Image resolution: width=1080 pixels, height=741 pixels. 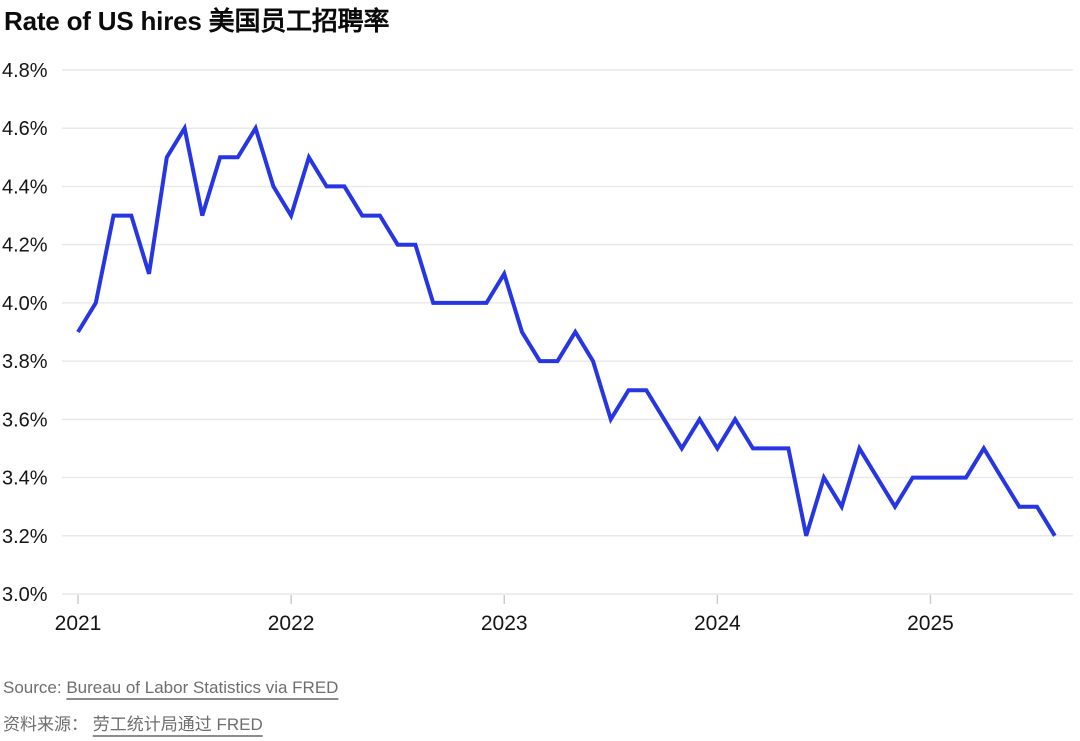 What do you see at coordinates (25, 187) in the screenshot?
I see `y-axis-label: 4.4%` at bounding box center [25, 187].